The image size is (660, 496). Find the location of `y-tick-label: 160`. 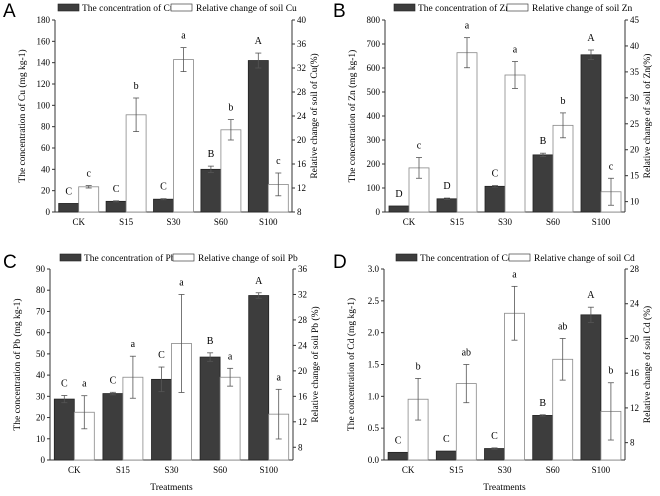

y-tick-label: 160 is located at coordinates (44, 41).